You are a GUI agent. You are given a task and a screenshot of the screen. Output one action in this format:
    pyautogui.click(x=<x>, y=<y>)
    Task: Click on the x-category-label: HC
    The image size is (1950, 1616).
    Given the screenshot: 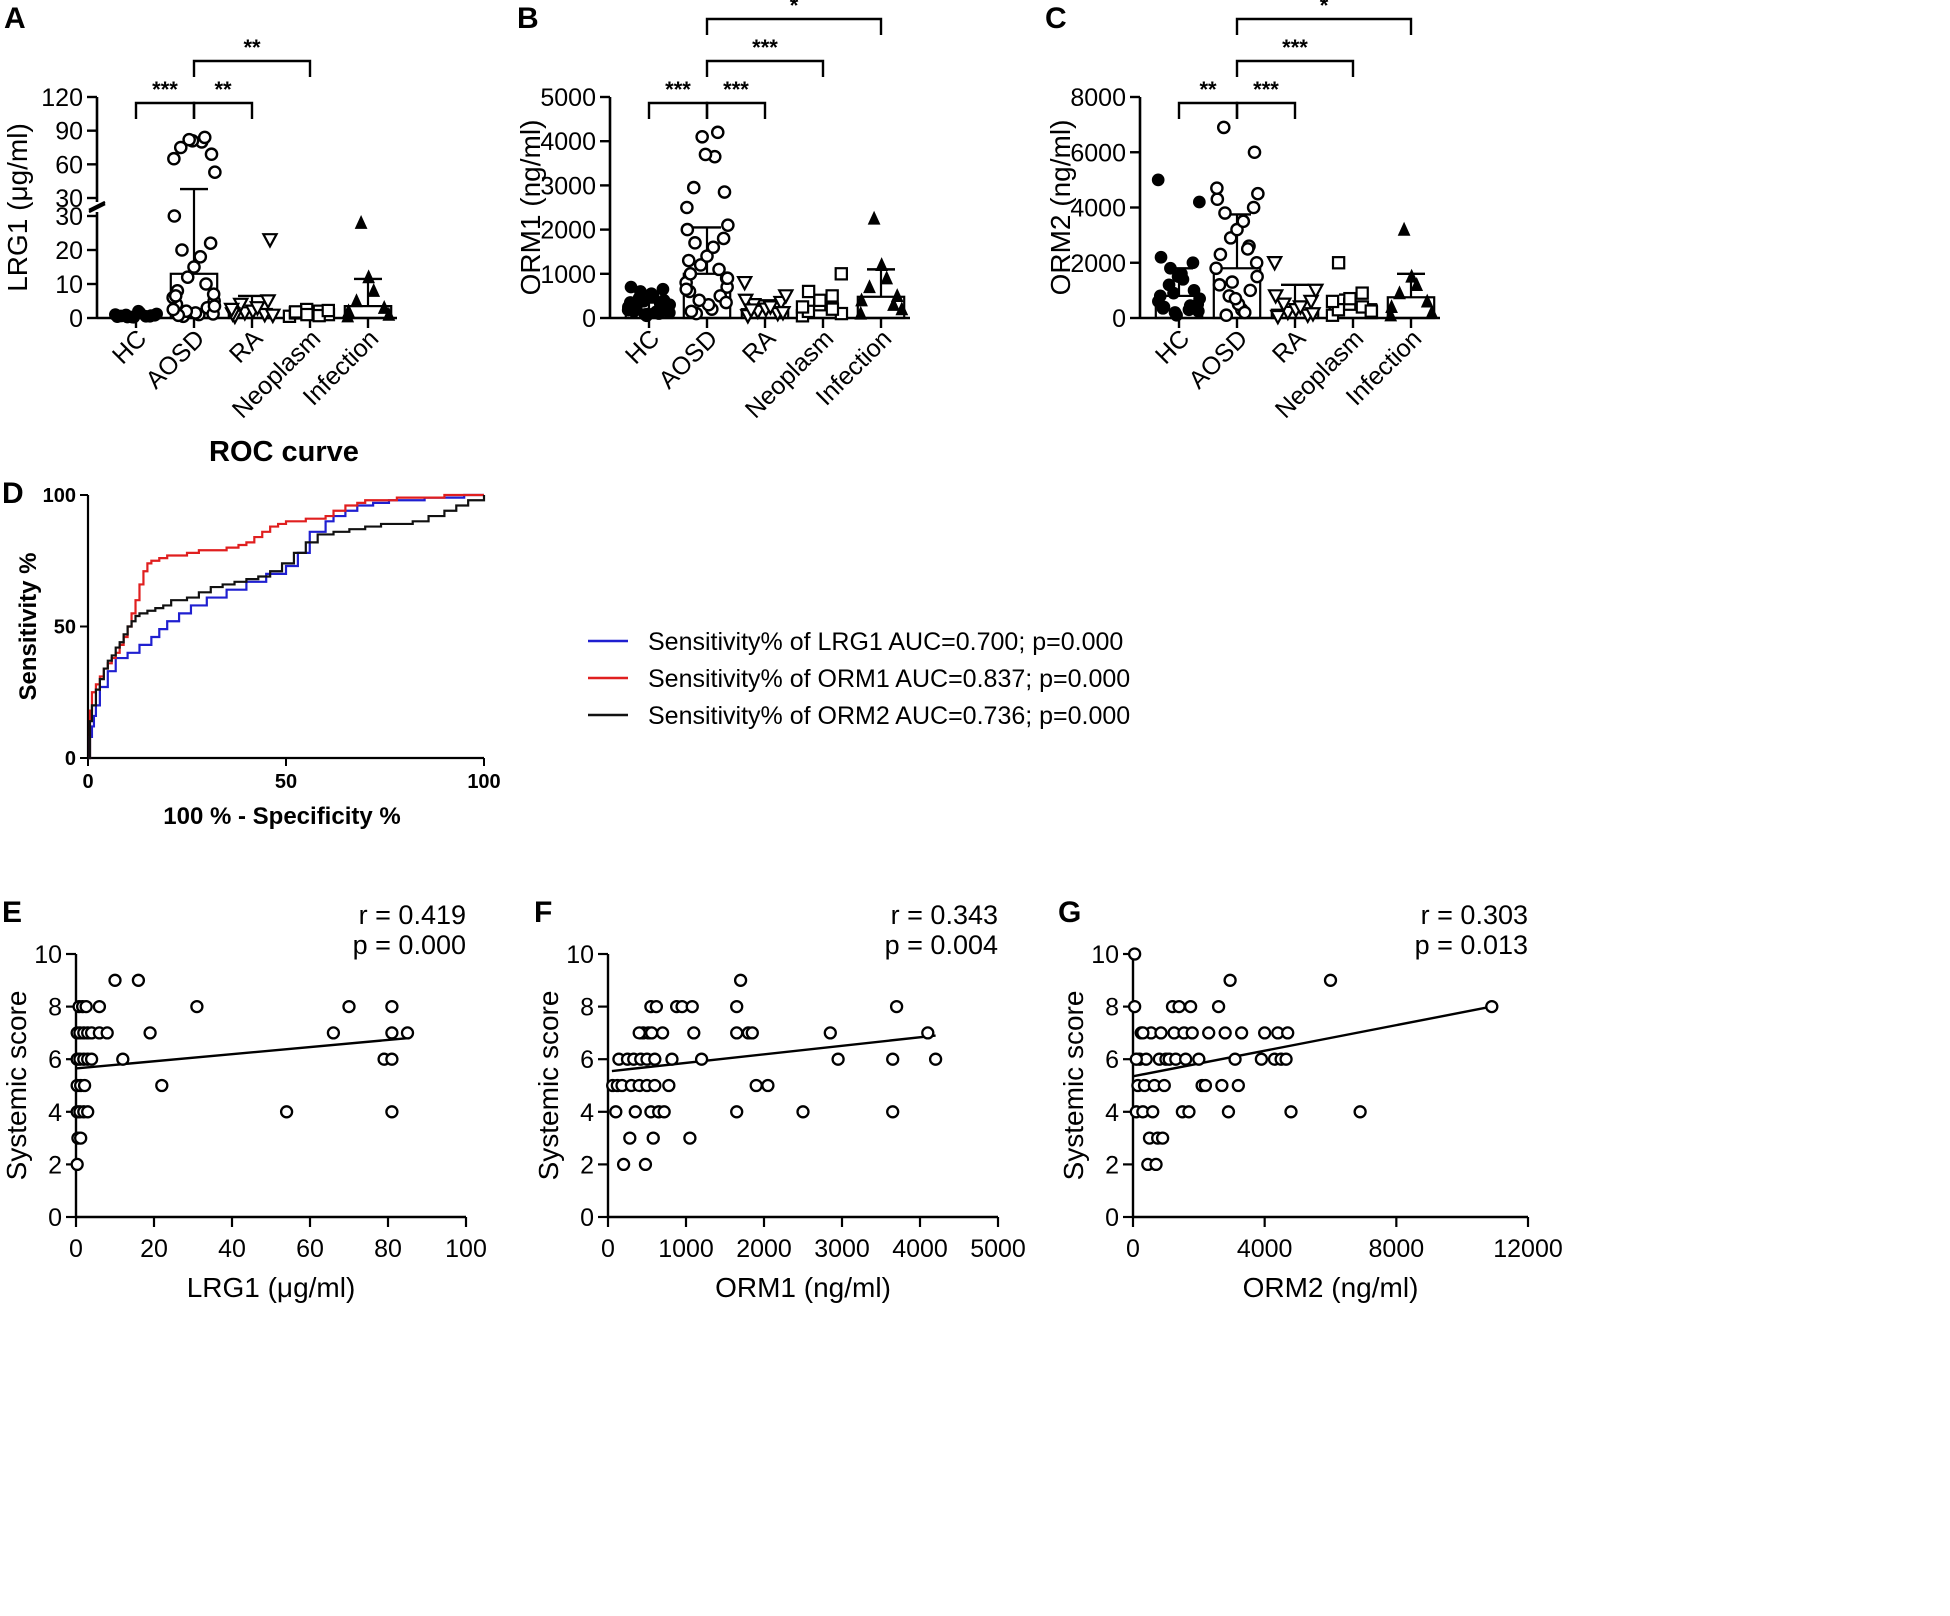 What is the action you would take?
    pyautogui.click(x=129, y=346)
    